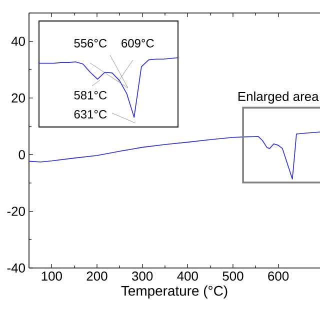 The height and width of the screenshot is (320, 320). I want to click on annotation: Enlarged area, so click(278, 98).